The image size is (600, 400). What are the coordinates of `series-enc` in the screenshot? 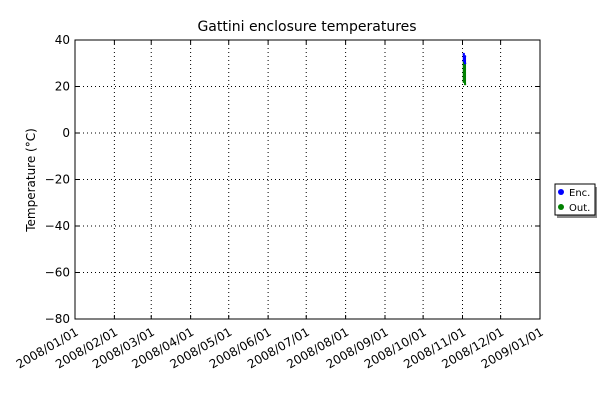 It's located at (464, 58).